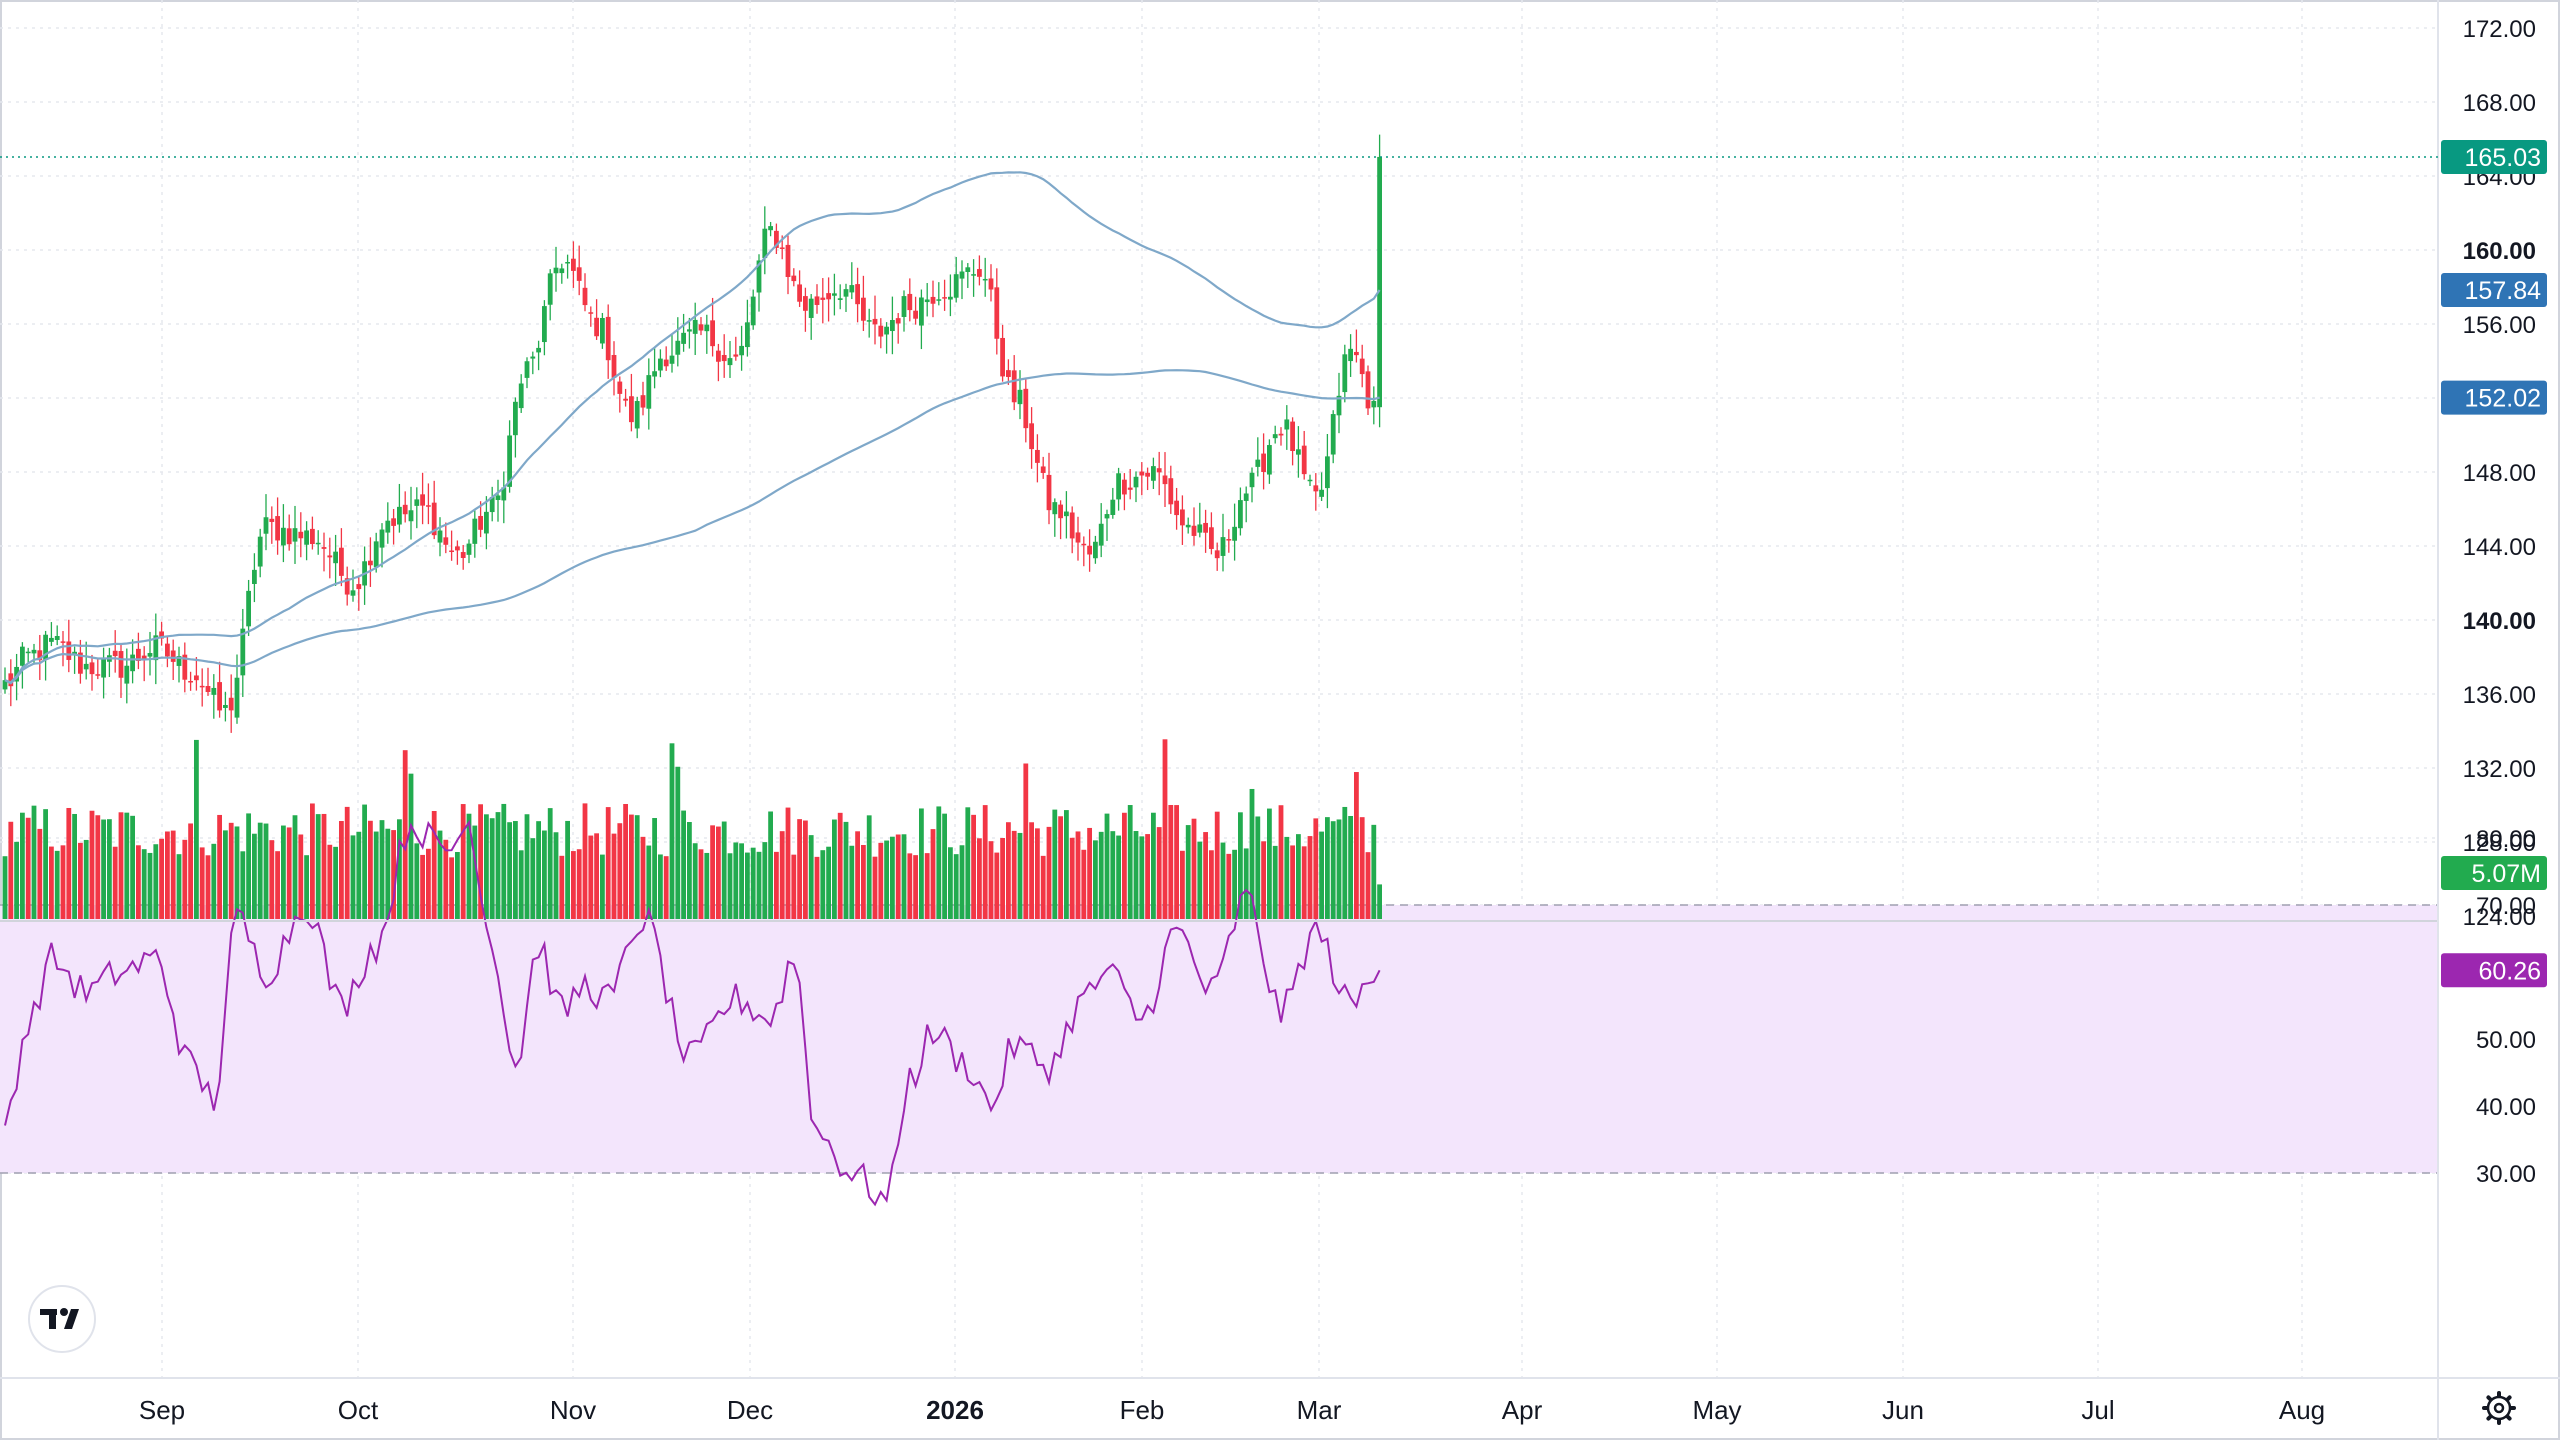  I want to click on settings-gear-icon, so click(2499, 1408).